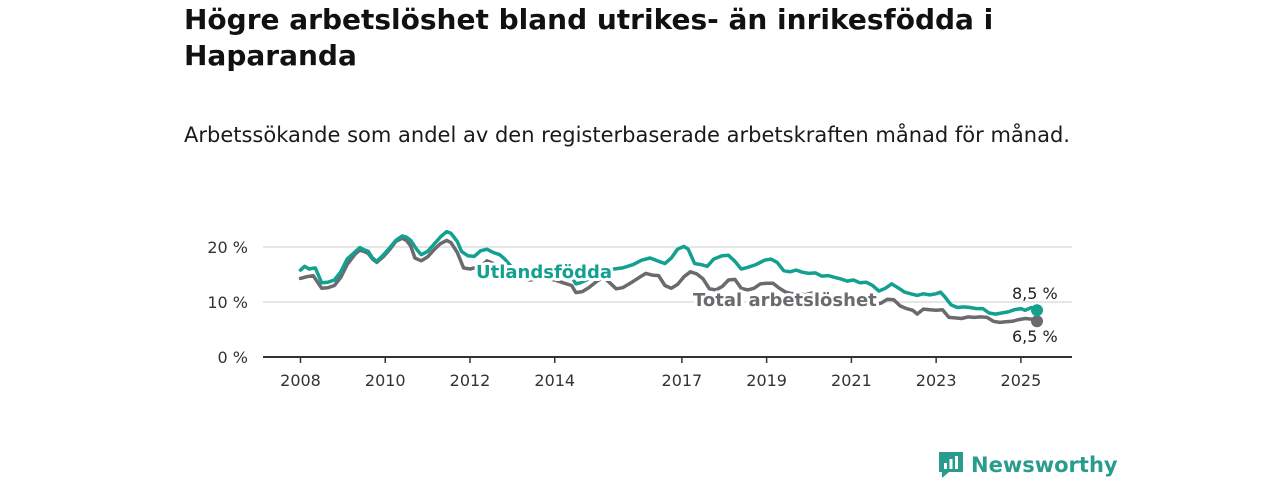 The width and height of the screenshot is (1280, 481). Describe the element at coordinates (300, 380) in the screenshot. I see `x-tick-label: 2008` at that location.